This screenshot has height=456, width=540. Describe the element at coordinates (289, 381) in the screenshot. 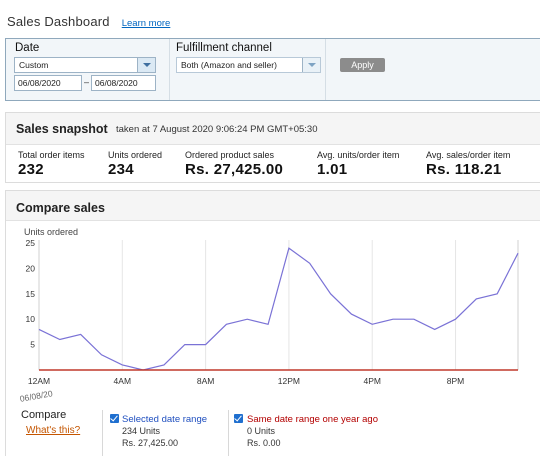

I see `x-tick-label: 12PM` at that location.